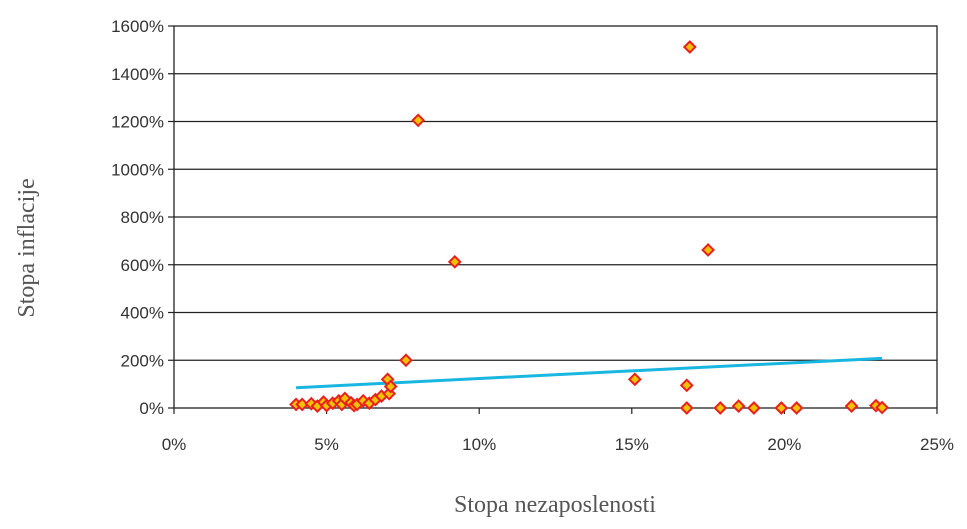  What do you see at coordinates (937, 444) in the screenshot?
I see `x-tick-label: 25%` at bounding box center [937, 444].